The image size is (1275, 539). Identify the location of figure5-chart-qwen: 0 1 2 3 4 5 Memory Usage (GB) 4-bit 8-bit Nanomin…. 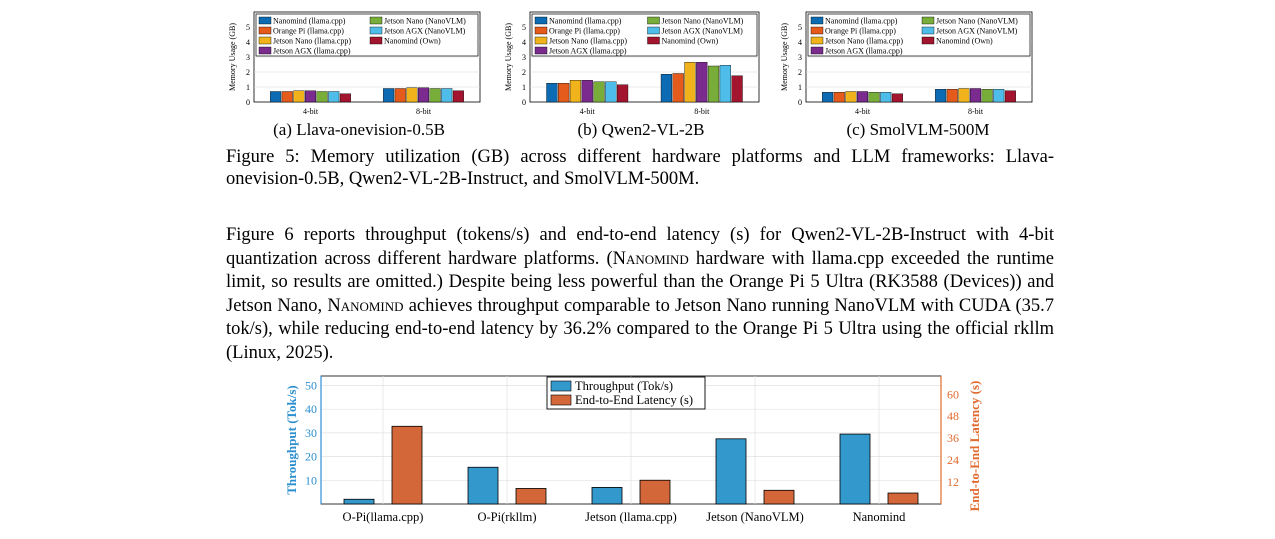
(632, 67).